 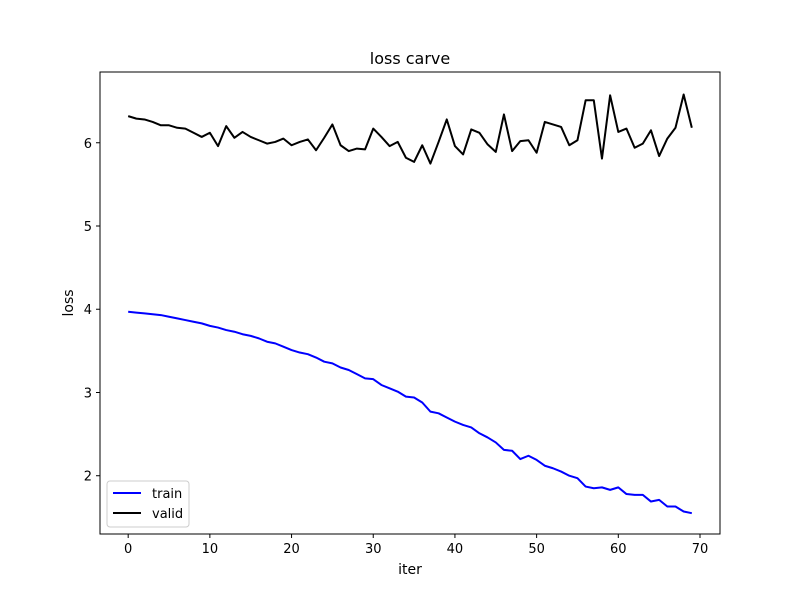 What do you see at coordinates (618, 549) in the screenshot?
I see `x-tick-label: 60` at bounding box center [618, 549].